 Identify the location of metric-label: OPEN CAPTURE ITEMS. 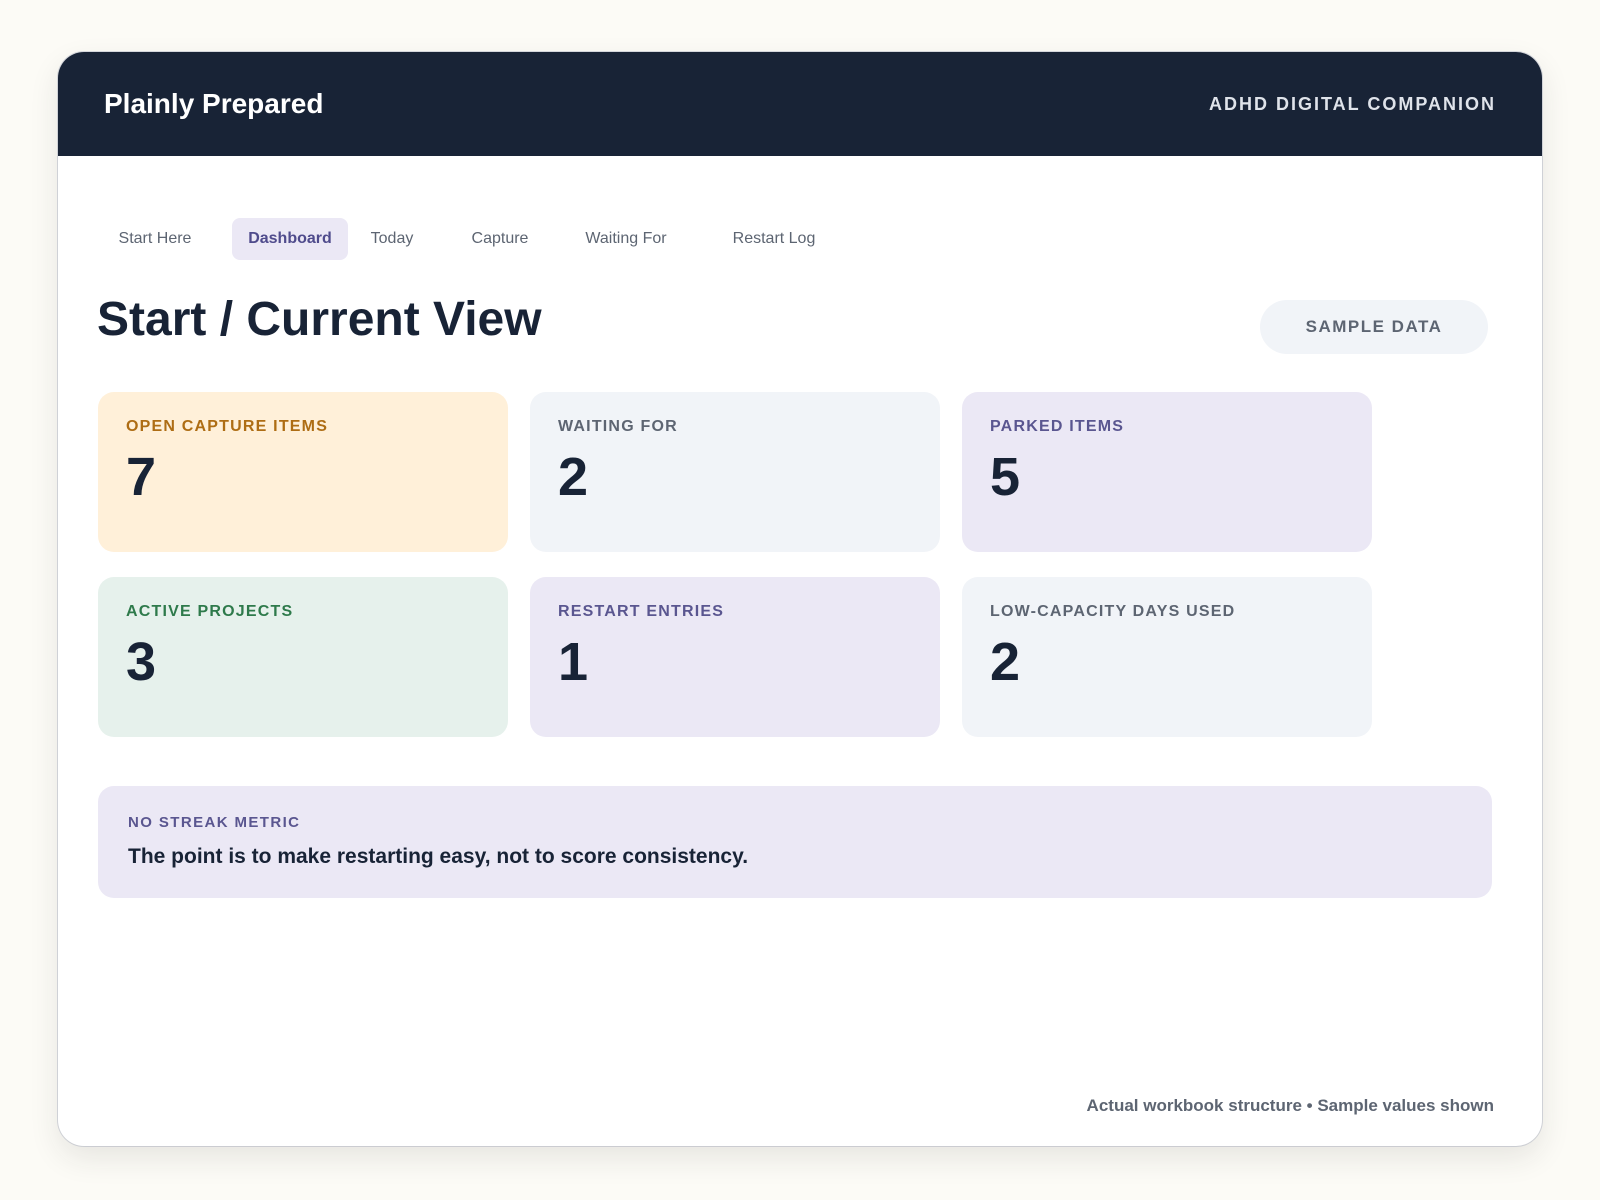
(227, 426).